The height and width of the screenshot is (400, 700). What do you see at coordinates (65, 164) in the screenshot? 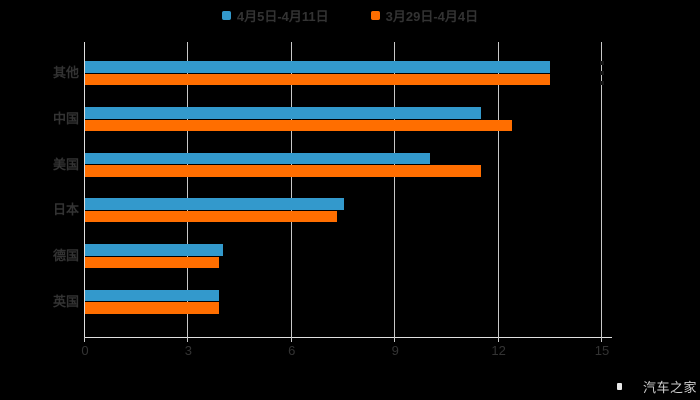
I see `y-axis-label-美国: 美国` at bounding box center [65, 164].